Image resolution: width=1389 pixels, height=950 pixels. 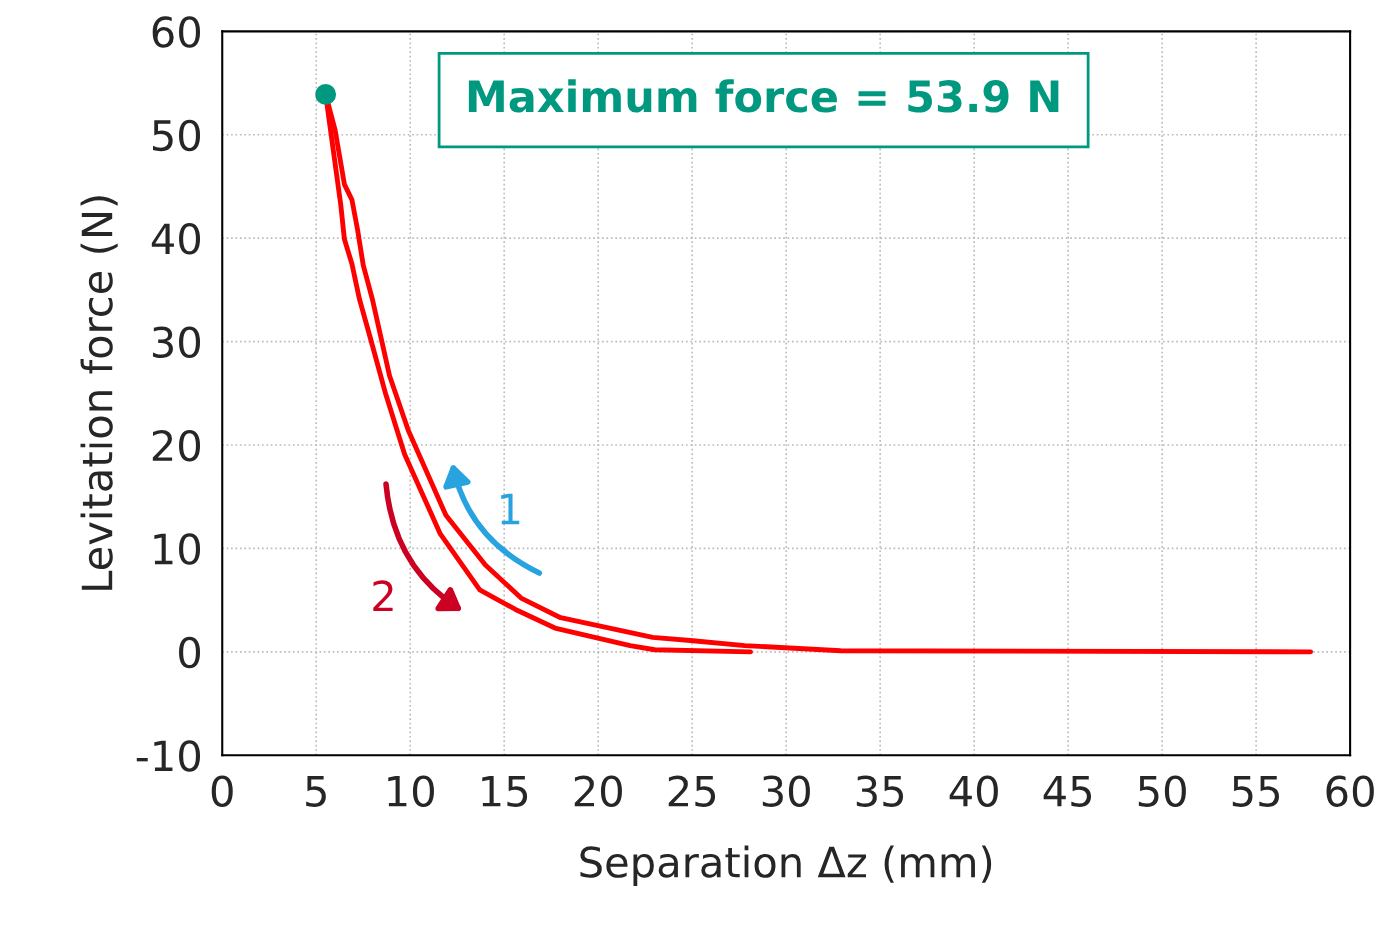 What do you see at coordinates (786, 791) in the screenshot?
I see `x-tick-label: 30` at bounding box center [786, 791].